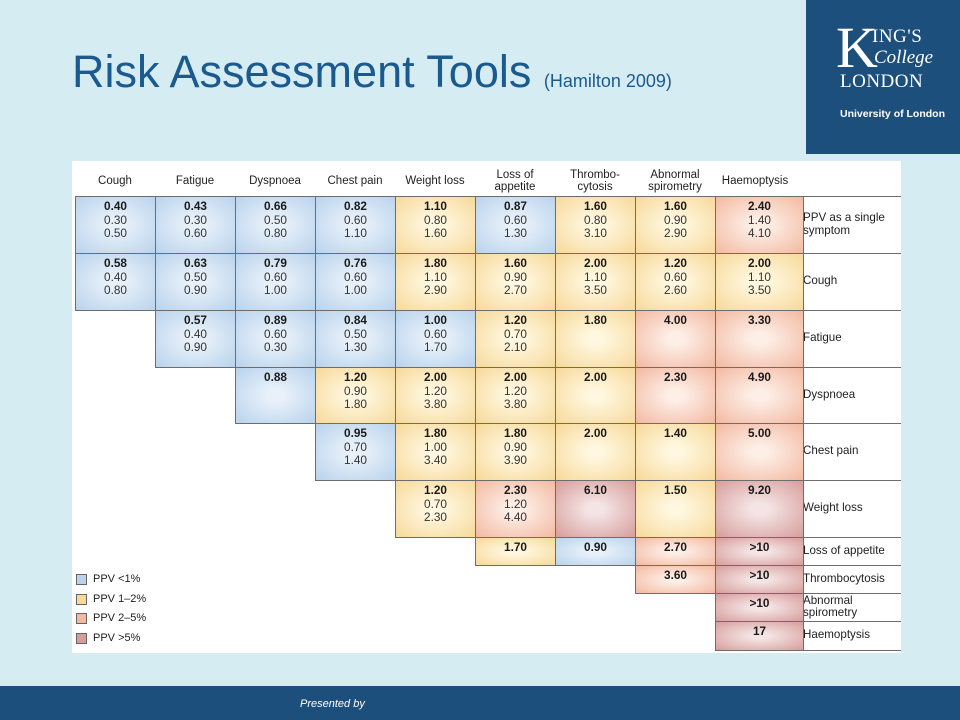 This screenshot has height=720, width=960. Describe the element at coordinates (515, 404) in the screenshot. I see `ppv-ci-bound: 3.80` at that location.